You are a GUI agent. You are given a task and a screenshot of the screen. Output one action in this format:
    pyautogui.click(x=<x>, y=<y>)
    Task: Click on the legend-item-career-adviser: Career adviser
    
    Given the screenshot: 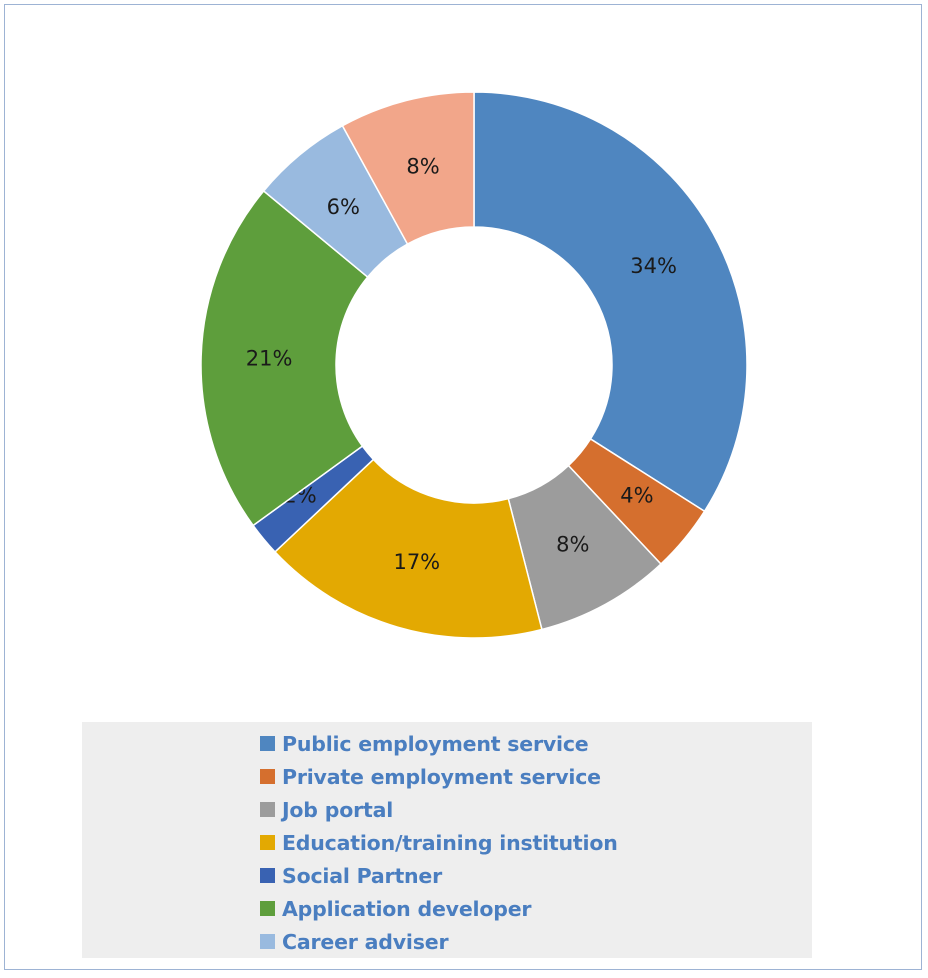 What is the action you would take?
    pyautogui.click(x=536, y=941)
    